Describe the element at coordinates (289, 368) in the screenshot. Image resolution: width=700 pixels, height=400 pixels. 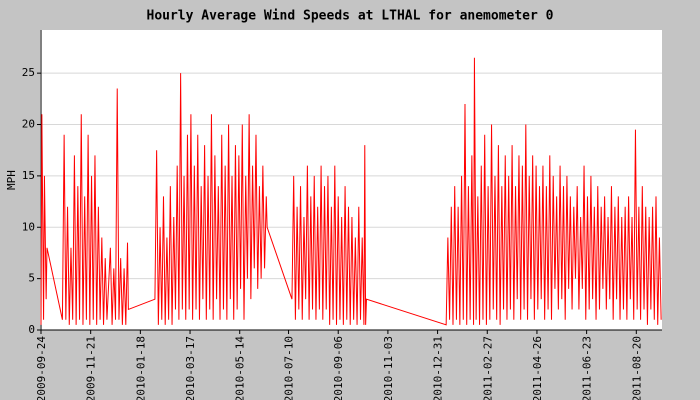
I see `x-tick-label: 2010-07-10` at that location.